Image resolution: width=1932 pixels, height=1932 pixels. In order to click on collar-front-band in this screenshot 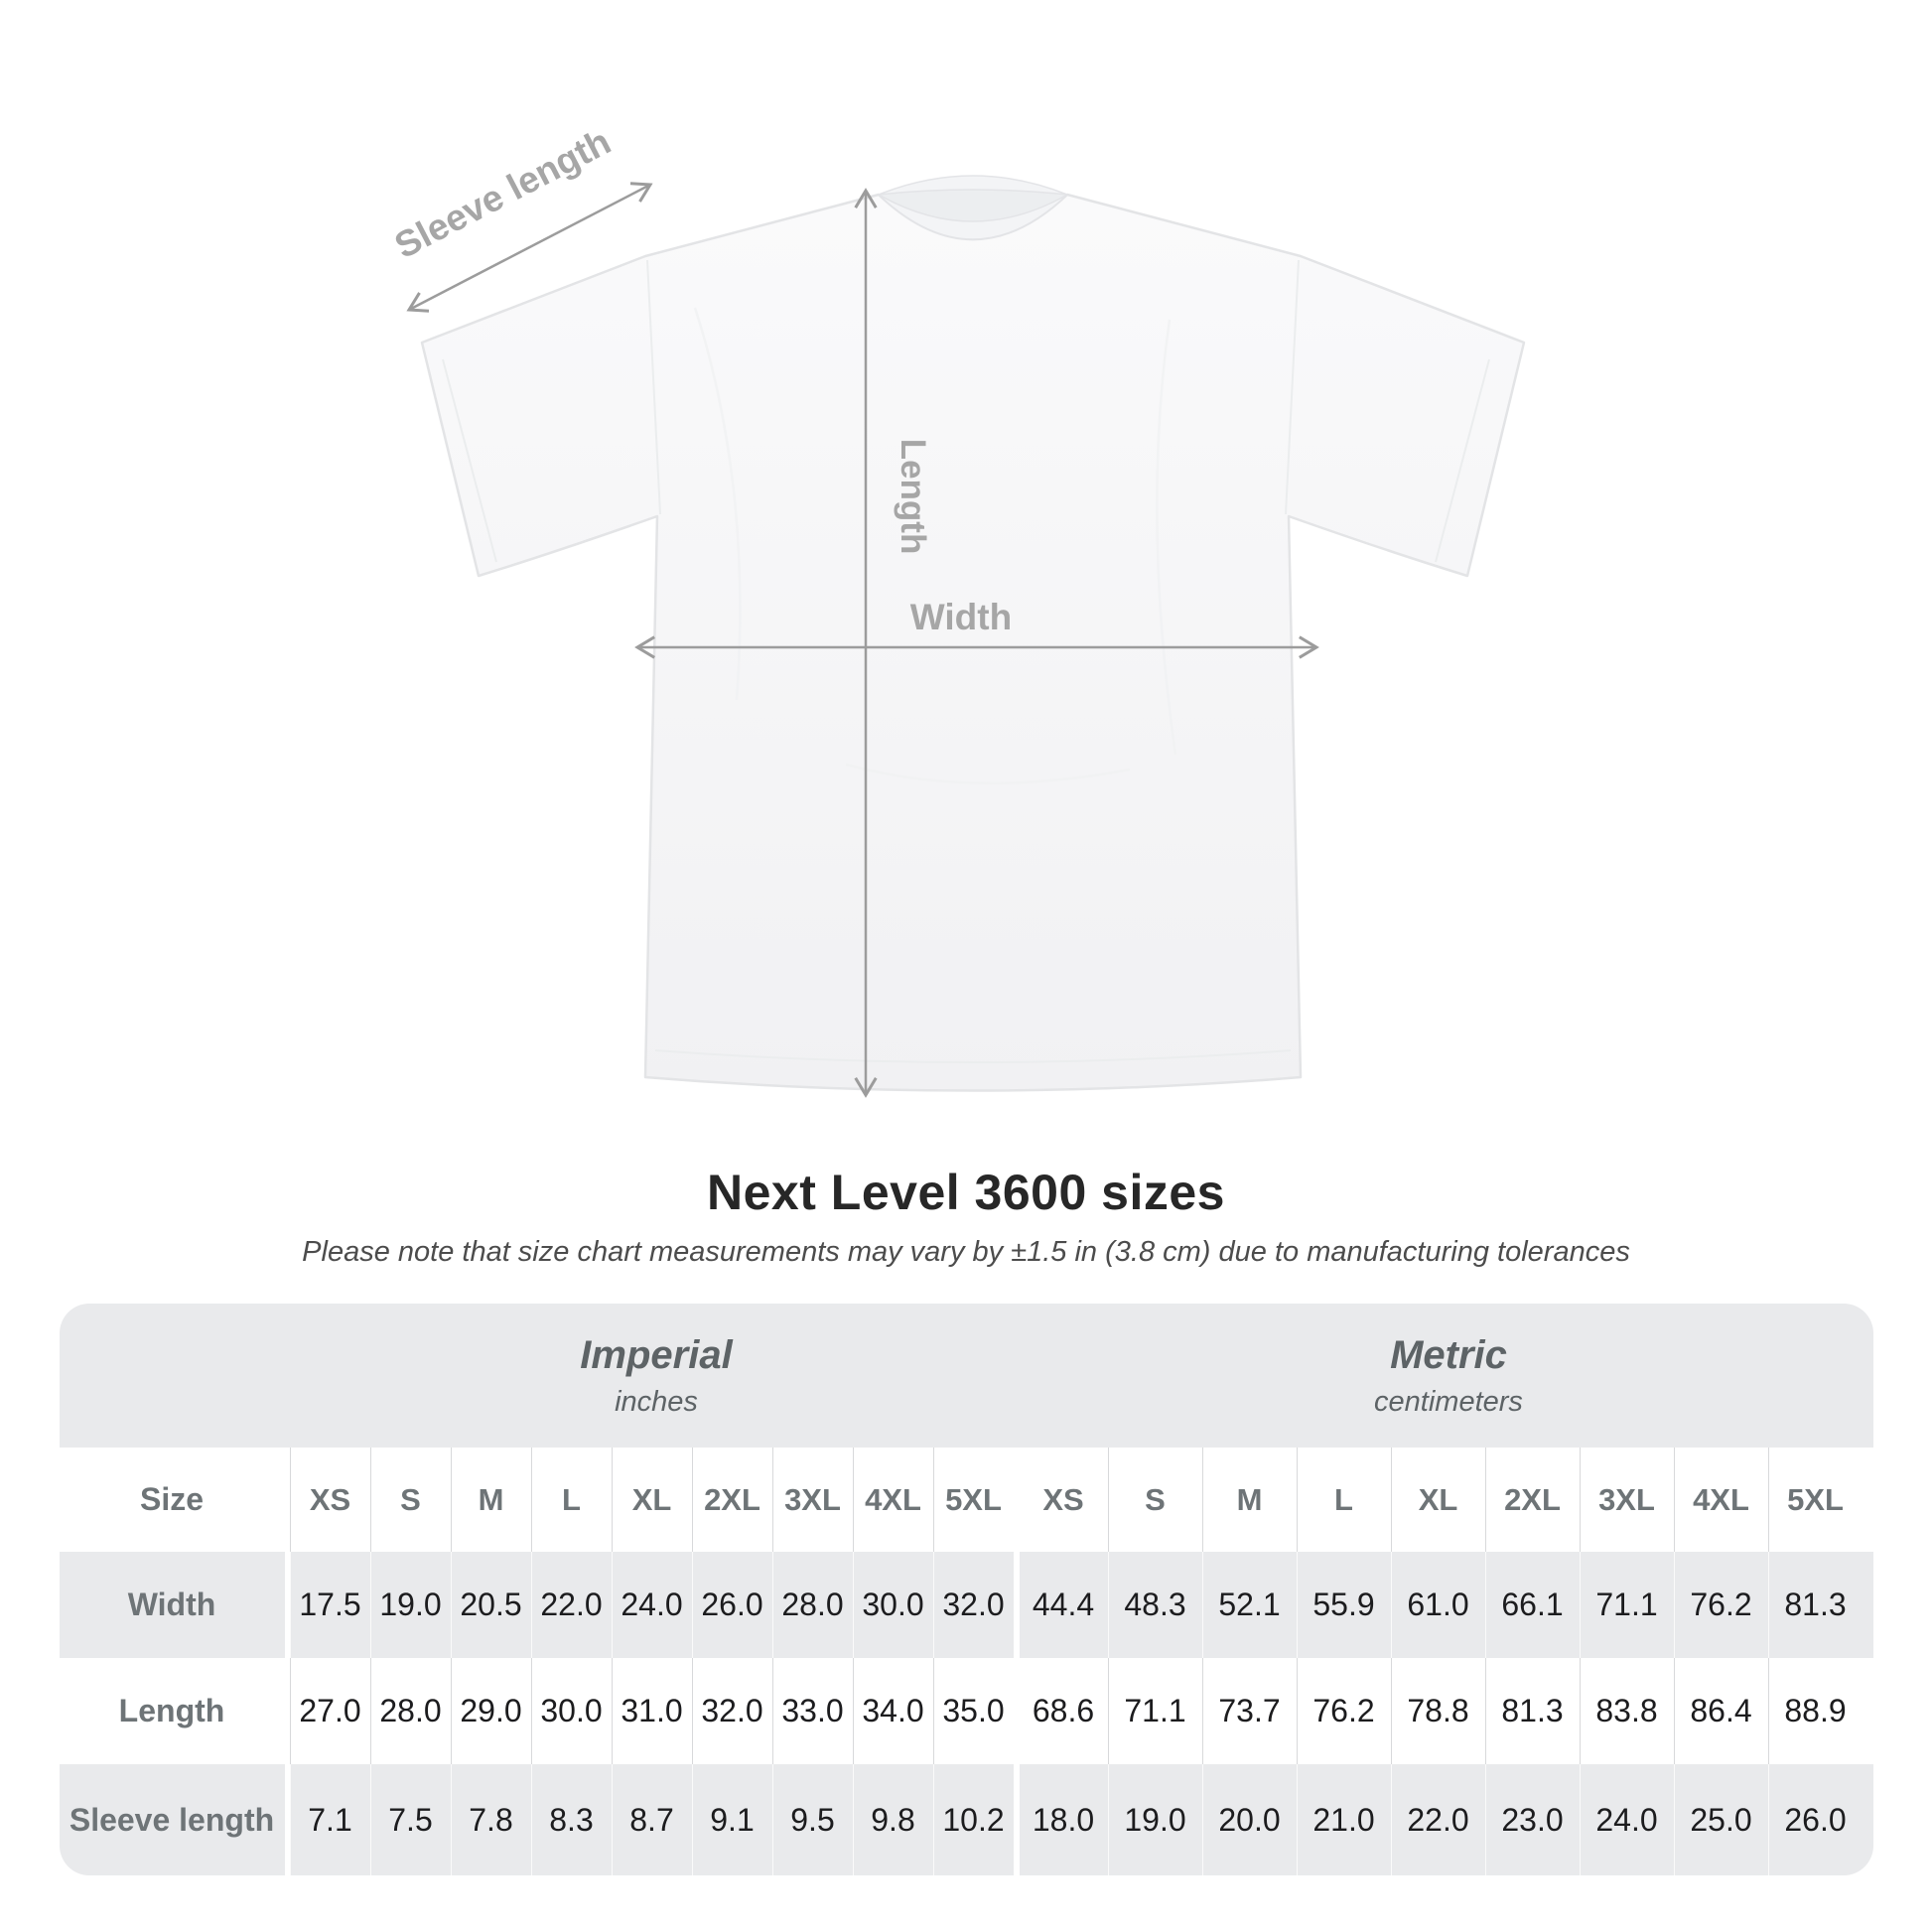, I will do `click(973, 217)`.